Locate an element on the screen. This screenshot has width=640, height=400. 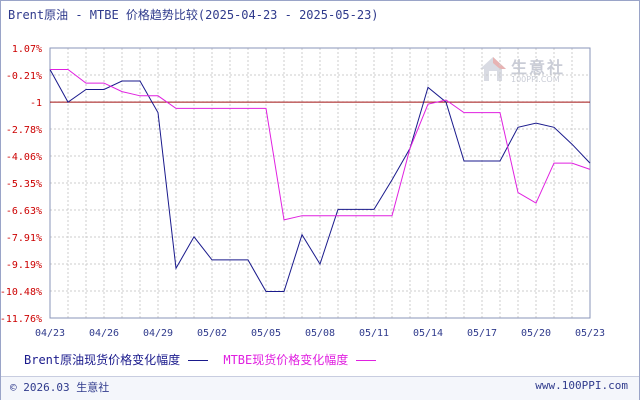
y-tick-label: -9.19% is located at coordinates (24, 265).